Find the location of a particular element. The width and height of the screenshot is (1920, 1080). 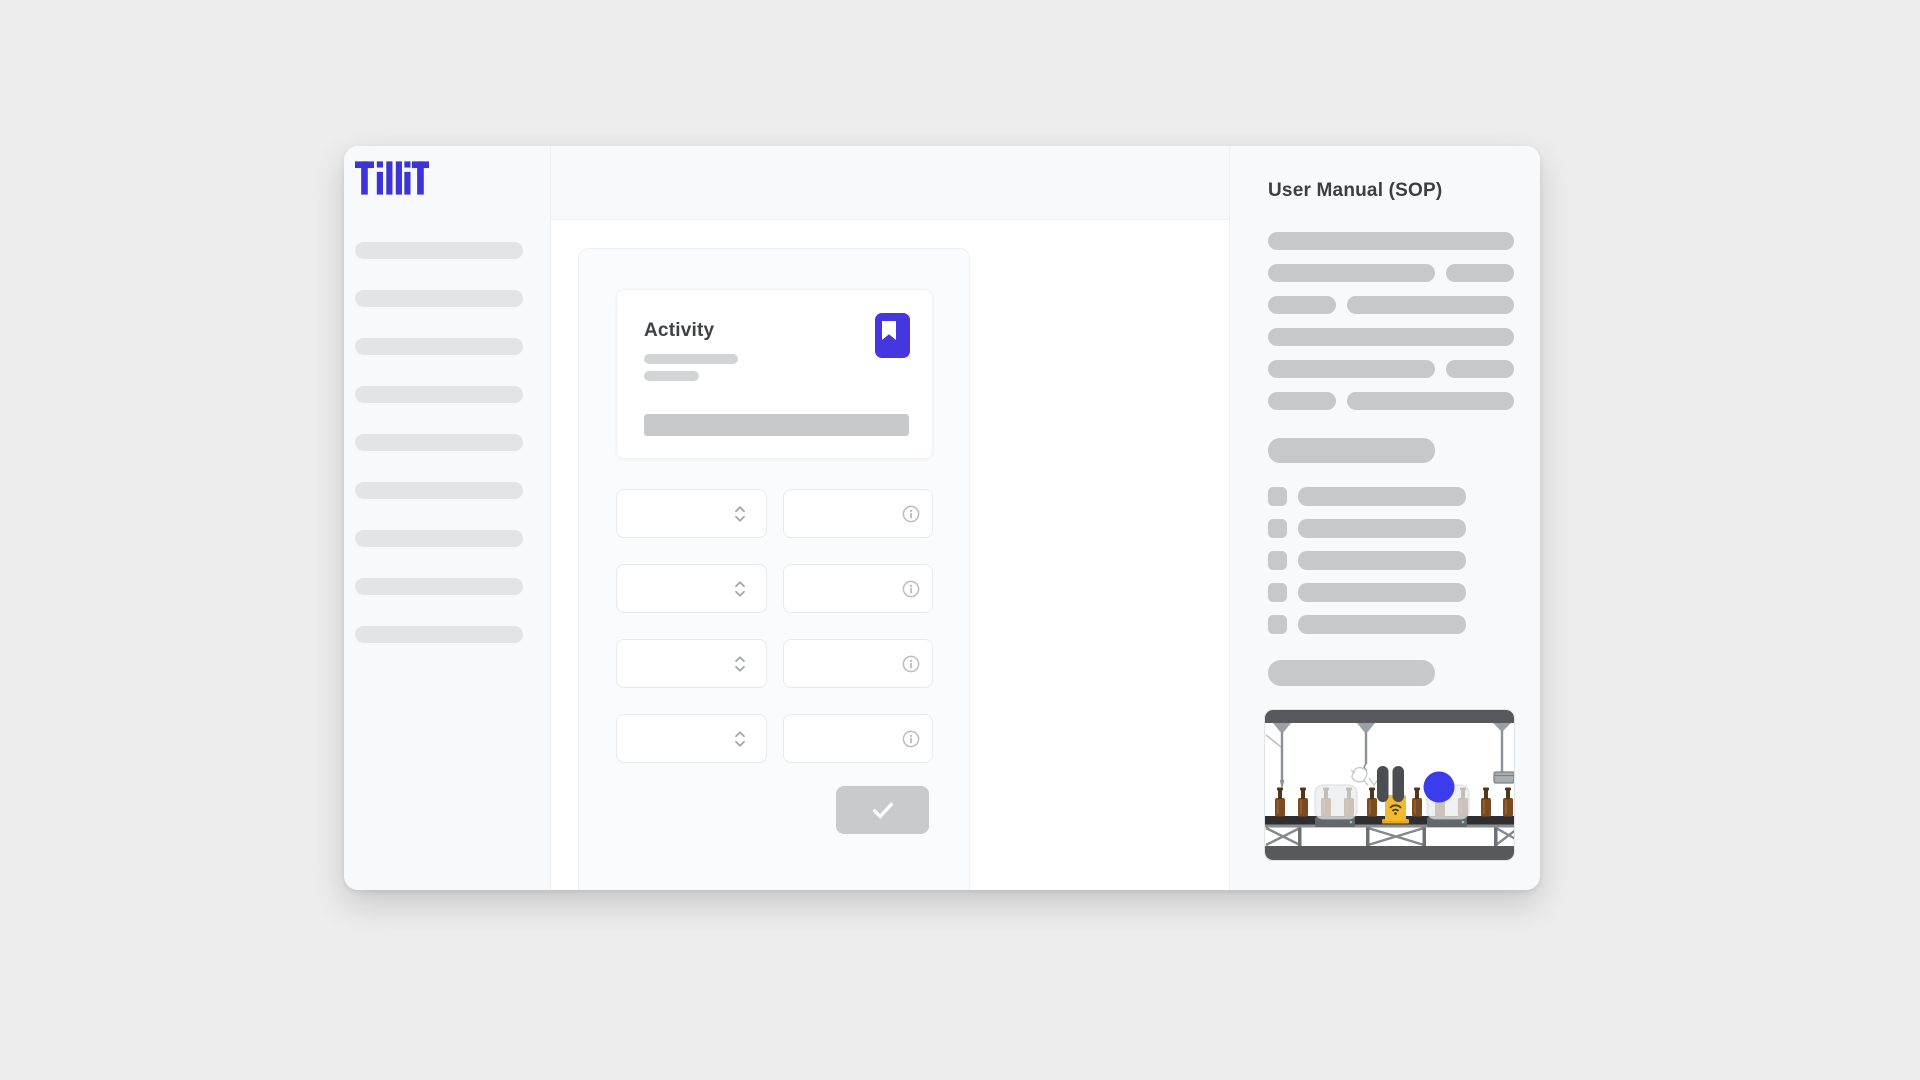

manual-section-heading-bar is located at coordinates (1351, 450).